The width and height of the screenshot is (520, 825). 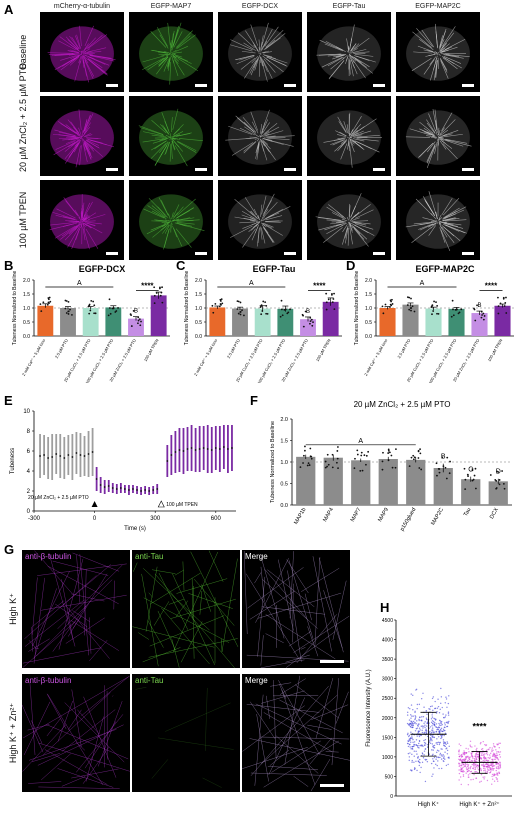 I want to click on panel-label-h: H, so click(x=385, y=607).